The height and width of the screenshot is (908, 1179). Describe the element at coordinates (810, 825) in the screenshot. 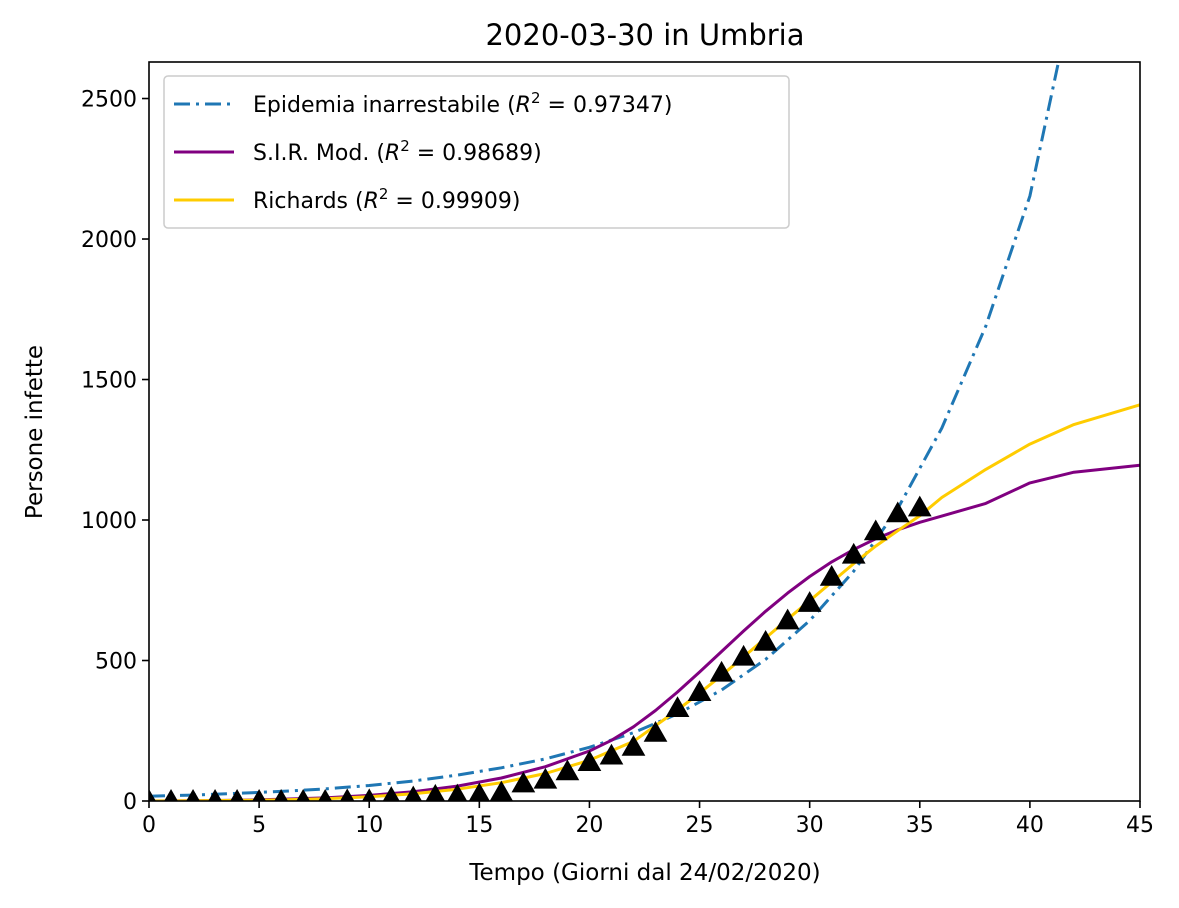

I see `x-tick-label: 30` at that location.